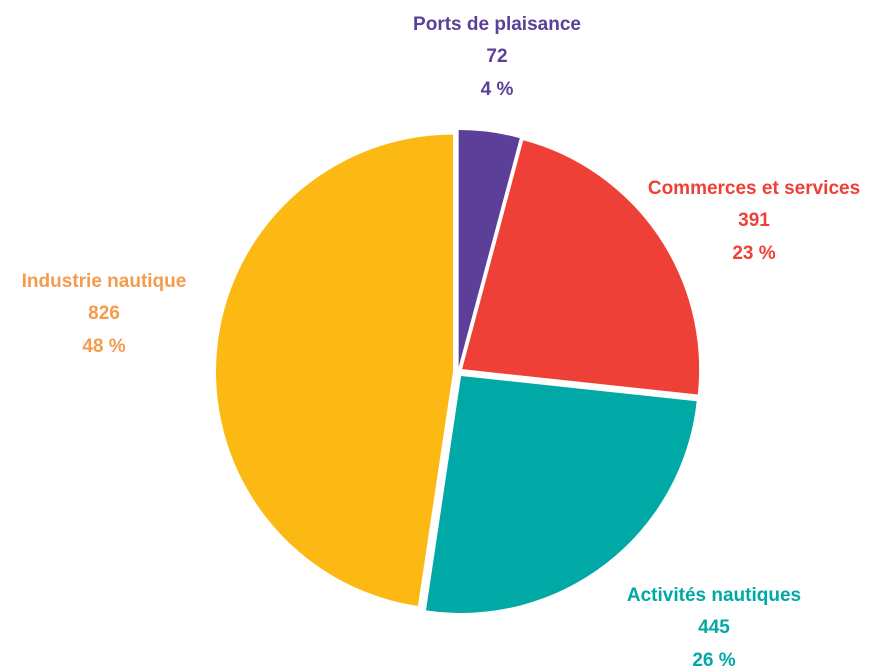 Image resolution: width=877 pixels, height=667 pixels. I want to click on slice-value: 391, so click(754, 220).